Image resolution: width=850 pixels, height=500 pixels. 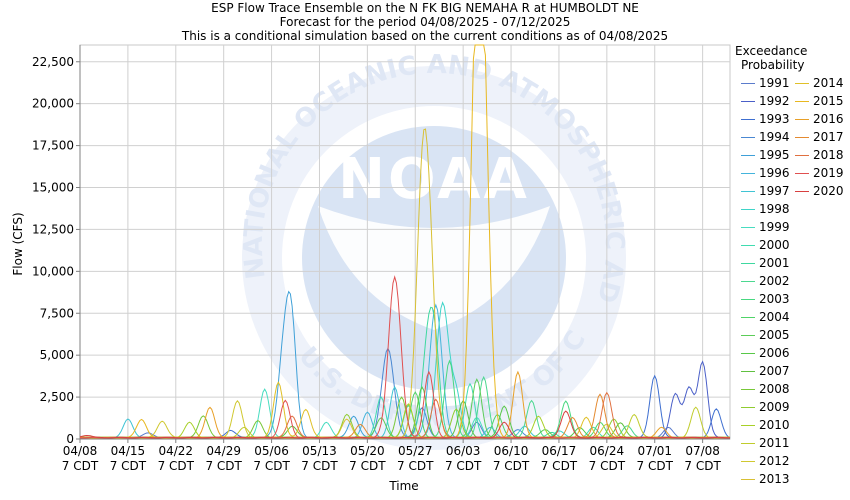 What do you see at coordinates (774, 173) in the screenshot?
I see `legend-label: 1996` at bounding box center [774, 173].